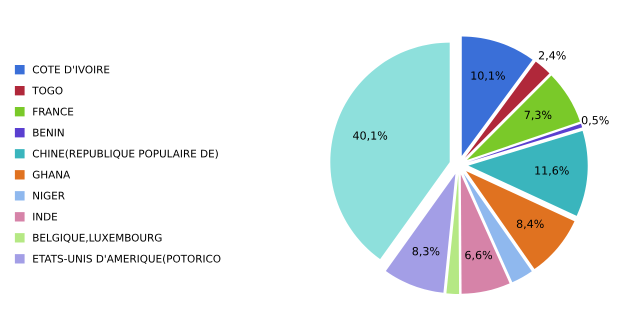 This screenshot has width=620, height=330. Describe the element at coordinates (426, 251) in the screenshot. I see `data-label: 8,3%` at that location.